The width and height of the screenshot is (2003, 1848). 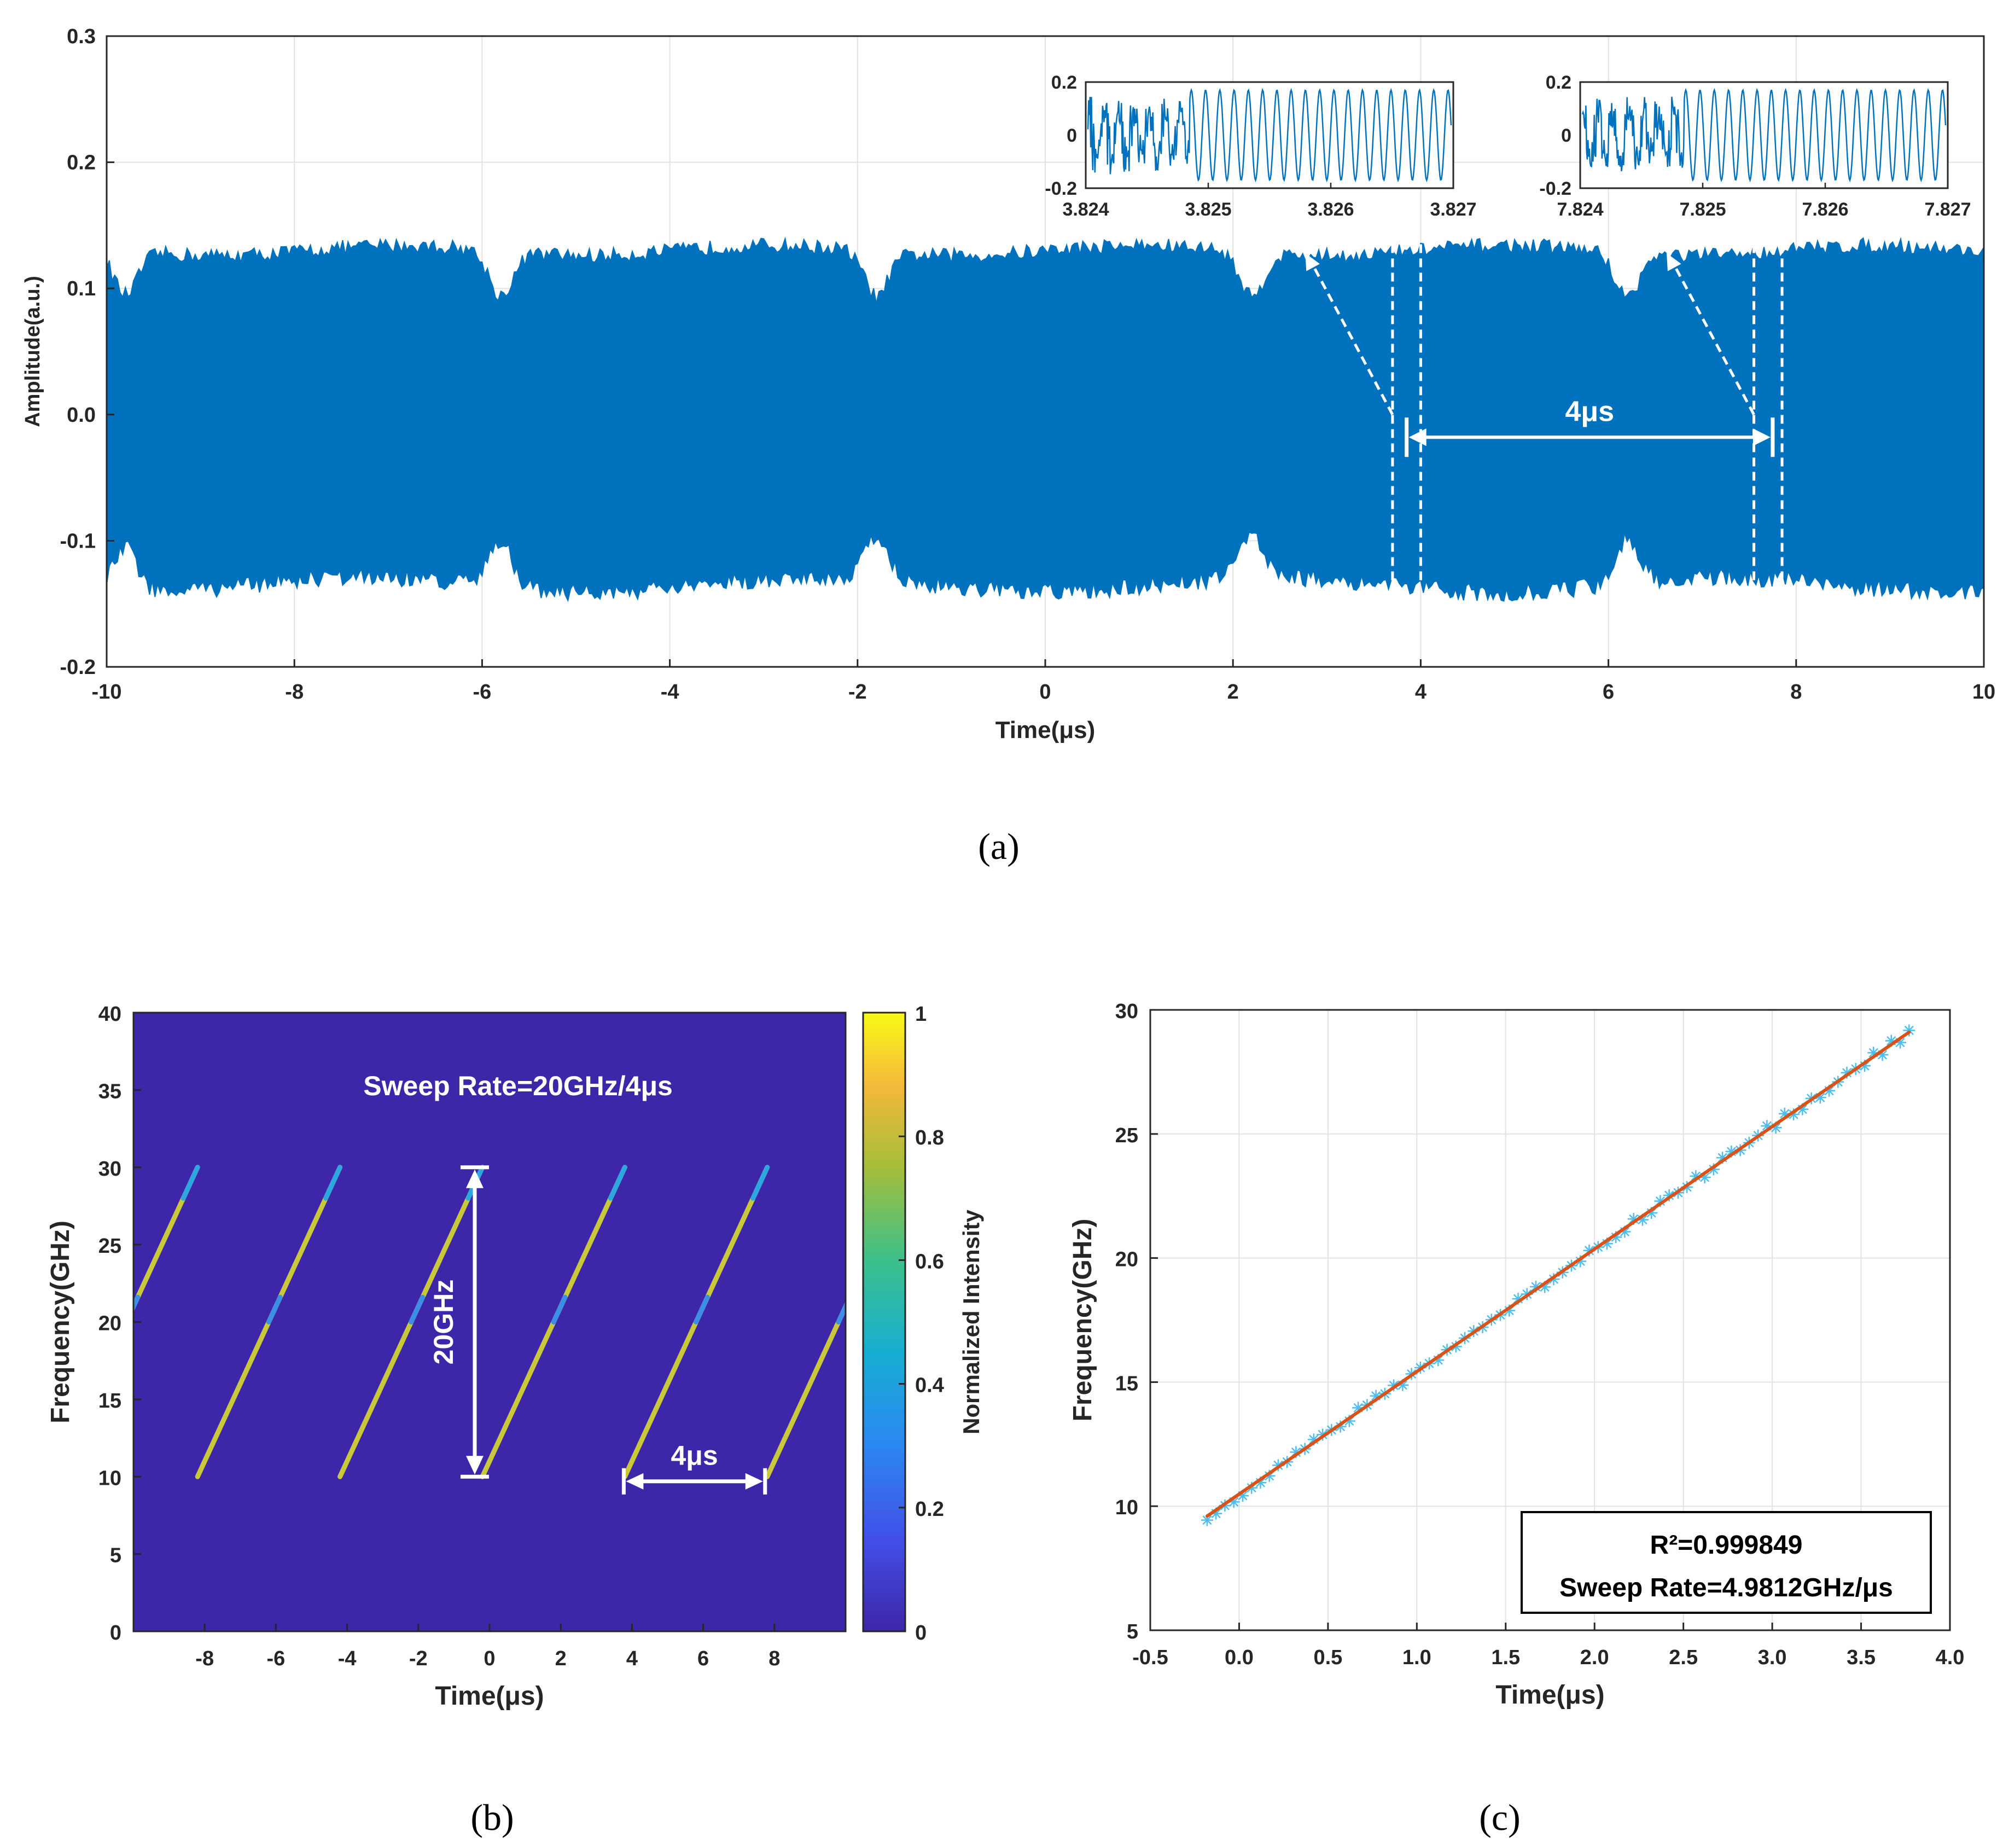 What do you see at coordinates (921, 1633) in the screenshot?
I see `panel-b-colorbar-tick-label: 0` at bounding box center [921, 1633].